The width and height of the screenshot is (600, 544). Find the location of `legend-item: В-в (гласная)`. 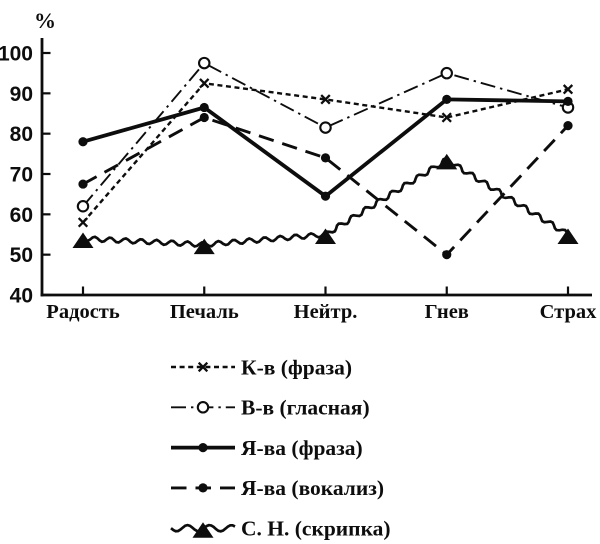

legend-item: В-в (гласная) is located at coordinates (270, 408).